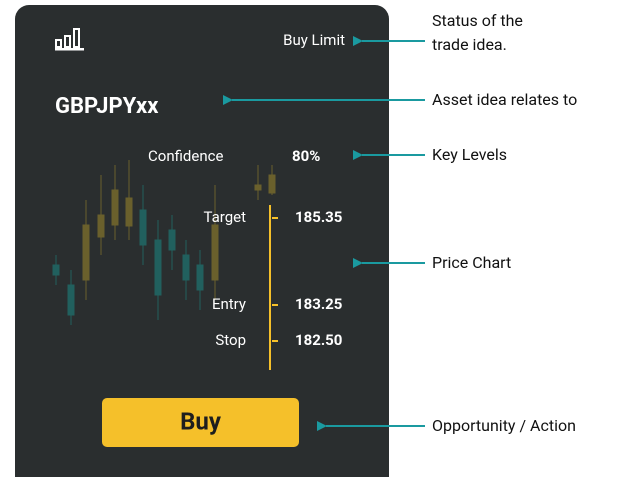  I want to click on annotation: Asset idea relates to, so click(504, 99).